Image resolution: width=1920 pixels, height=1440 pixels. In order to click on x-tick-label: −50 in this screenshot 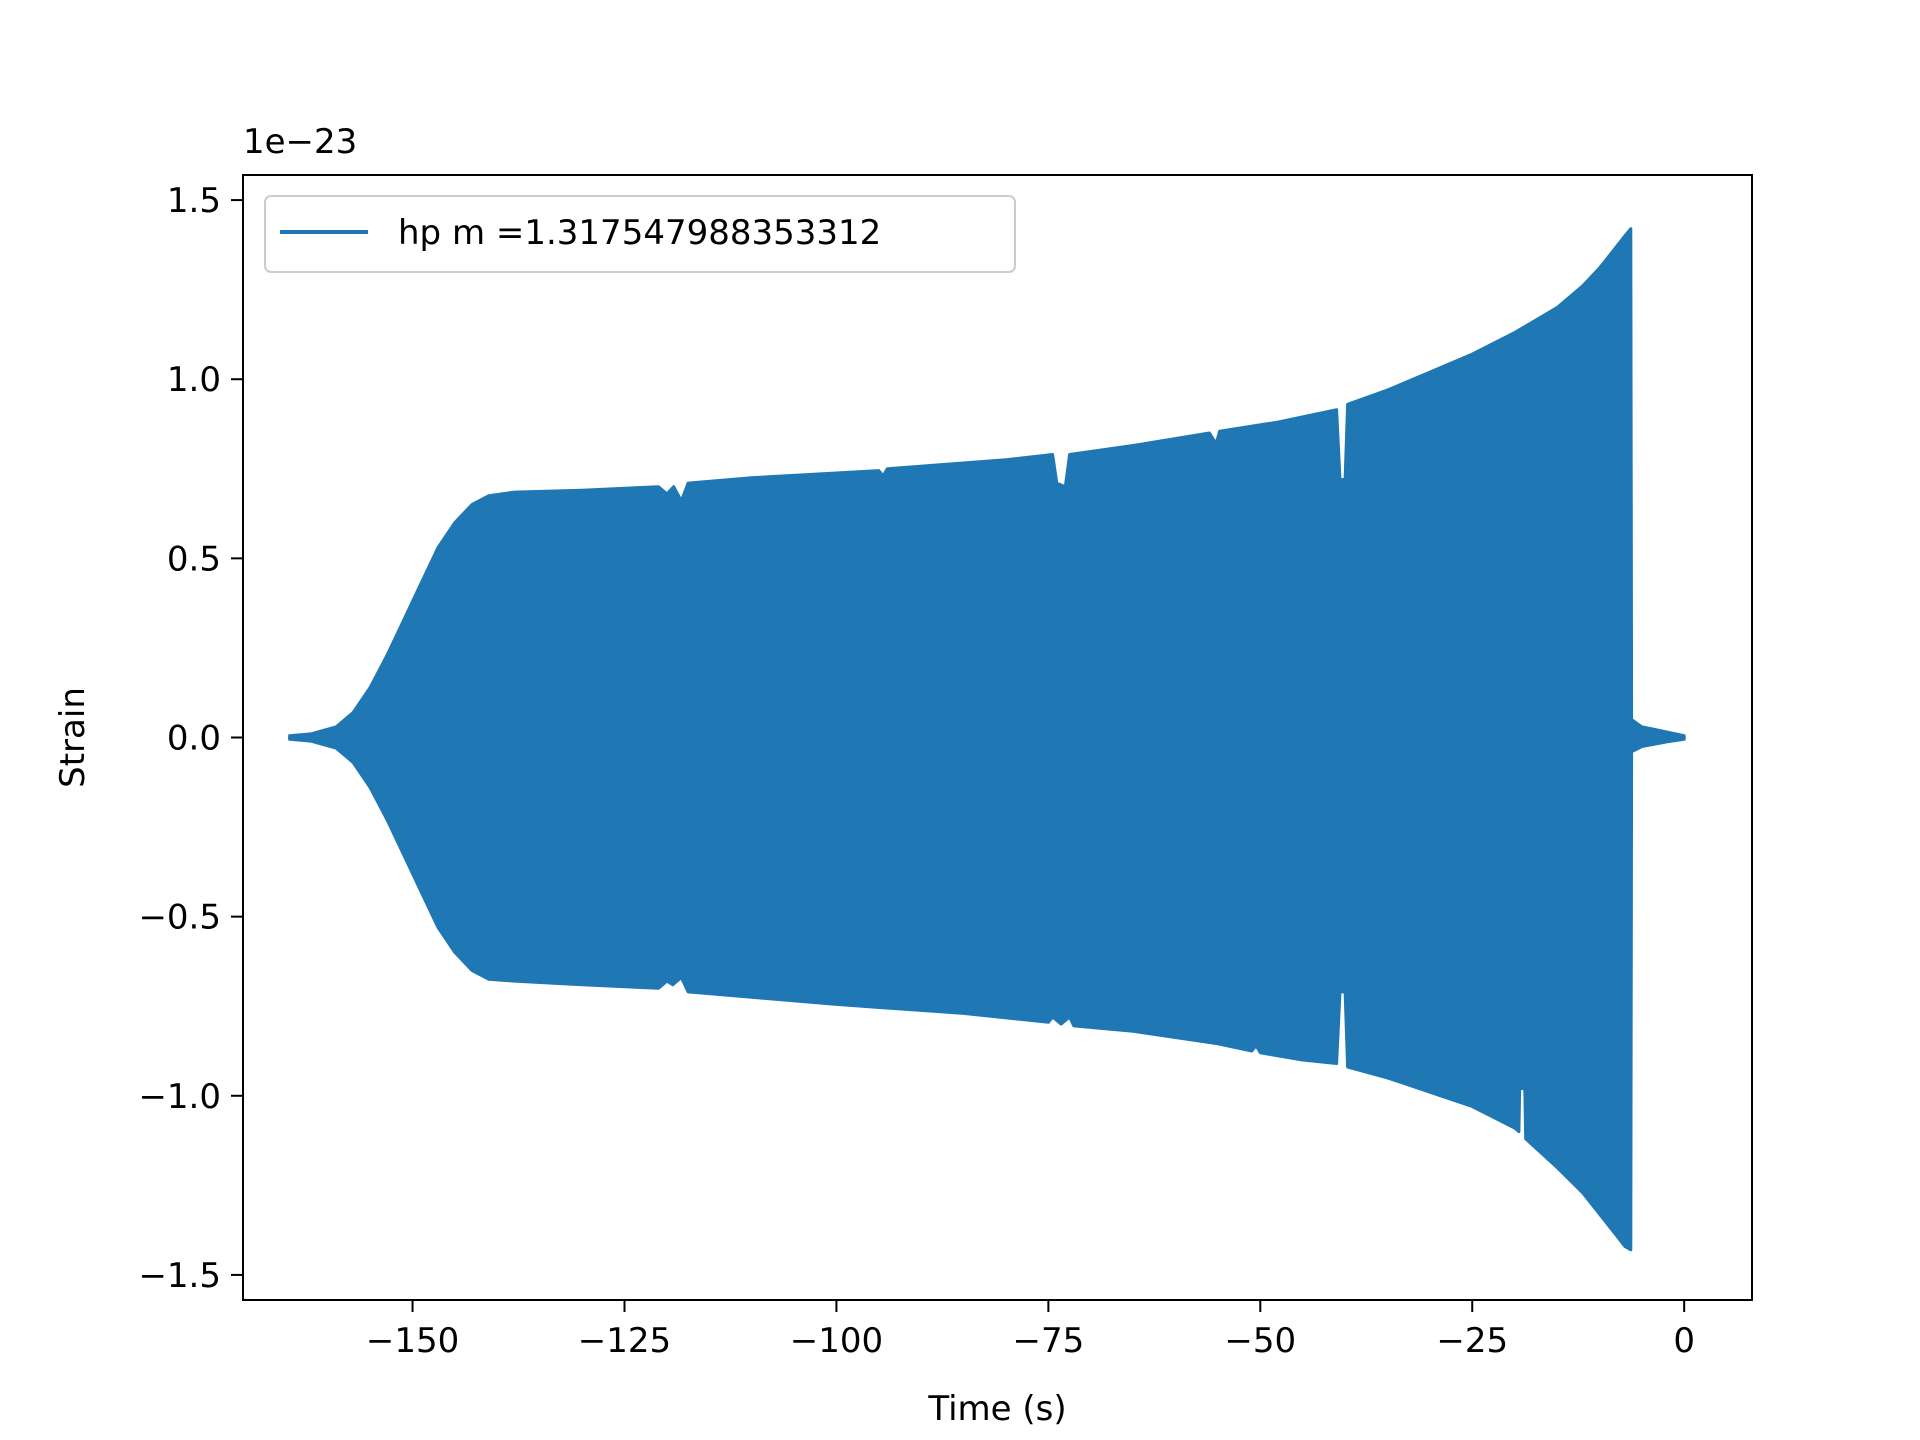, I will do `click(1260, 1341)`.